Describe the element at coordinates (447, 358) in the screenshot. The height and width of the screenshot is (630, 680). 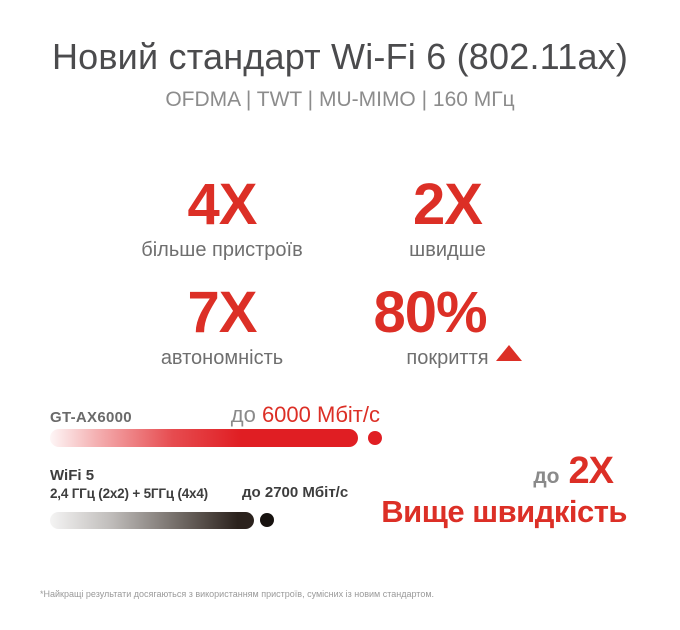
I see `stat-label: покриття` at that location.